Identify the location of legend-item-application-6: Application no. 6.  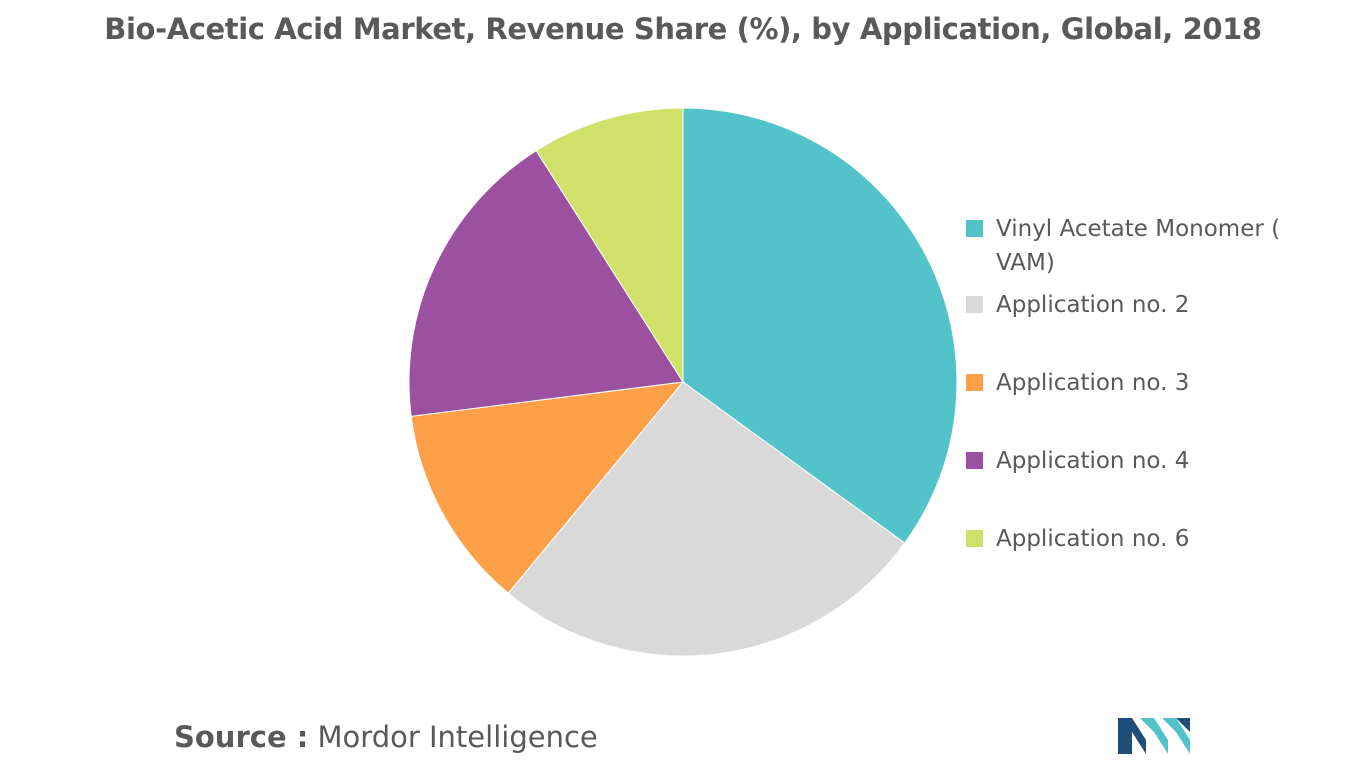
(1077, 539).